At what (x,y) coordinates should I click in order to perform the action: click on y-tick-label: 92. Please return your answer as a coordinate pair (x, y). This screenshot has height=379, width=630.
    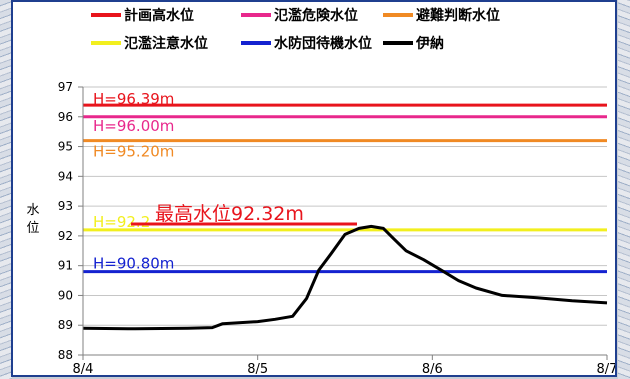
    Looking at the image, I should click on (65, 236).